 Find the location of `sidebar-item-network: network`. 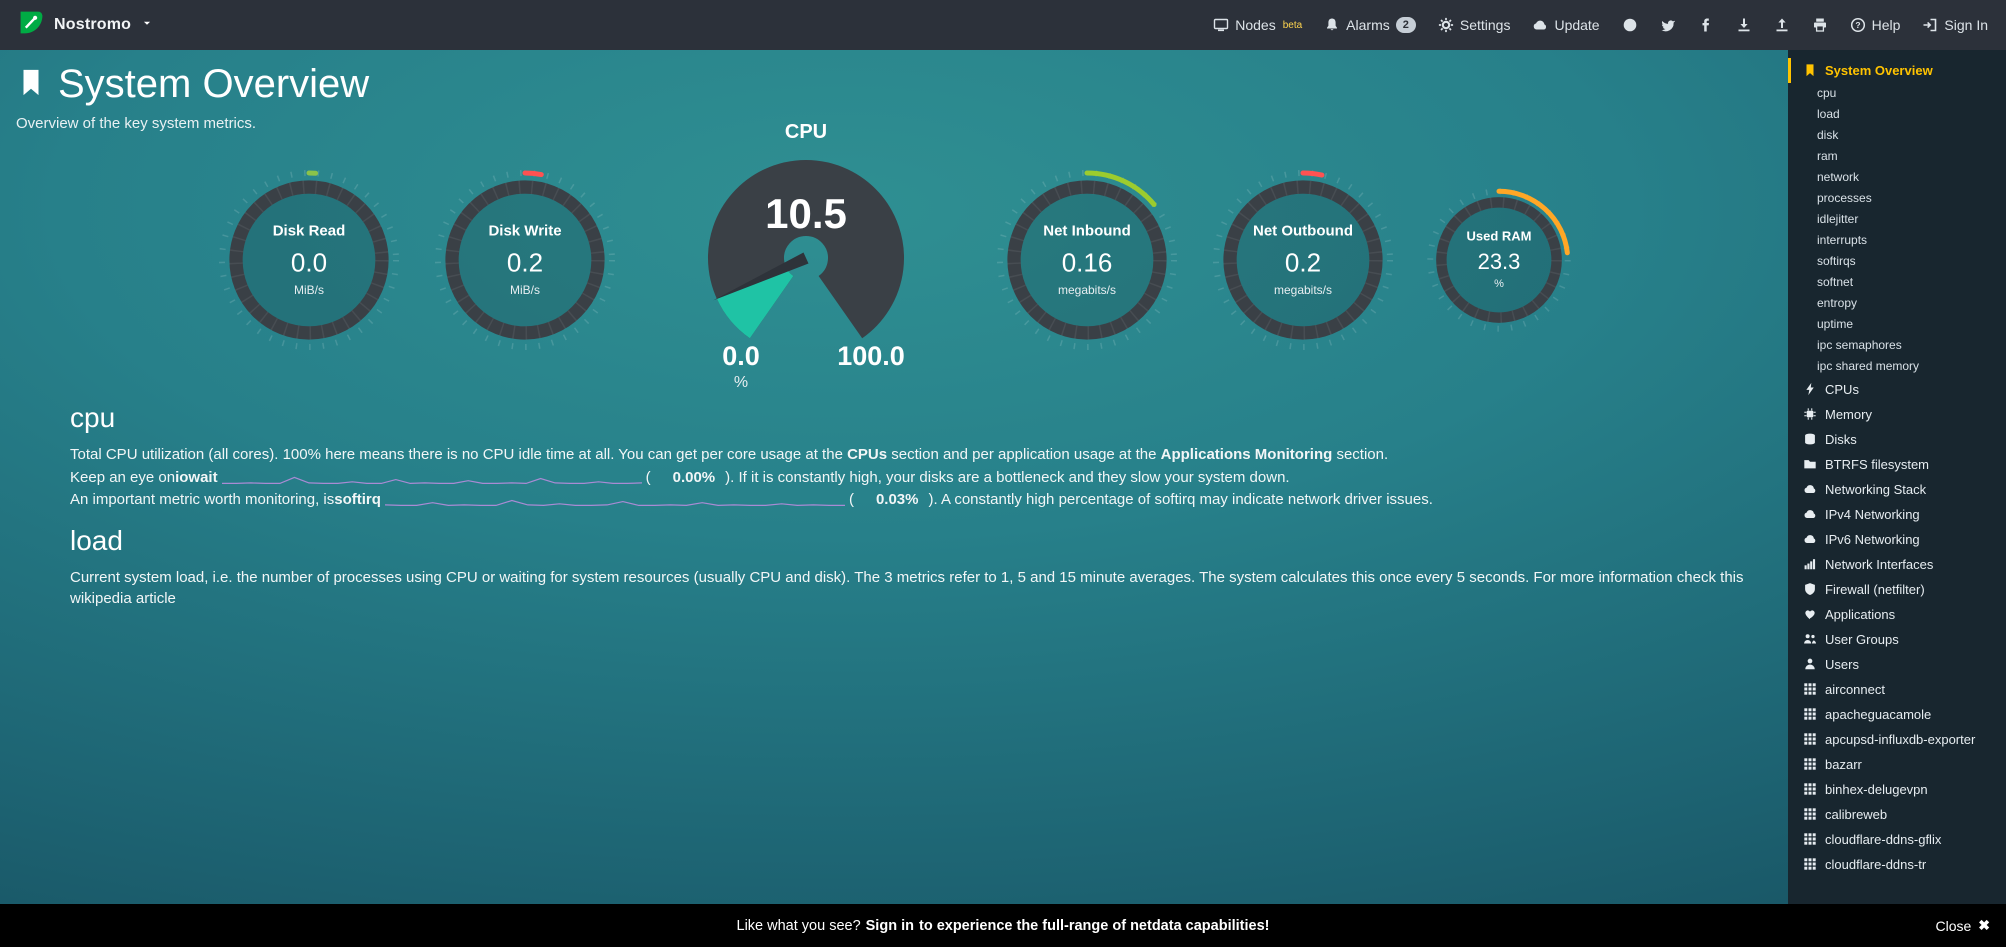

sidebar-item-network: network is located at coordinates (1894, 177).